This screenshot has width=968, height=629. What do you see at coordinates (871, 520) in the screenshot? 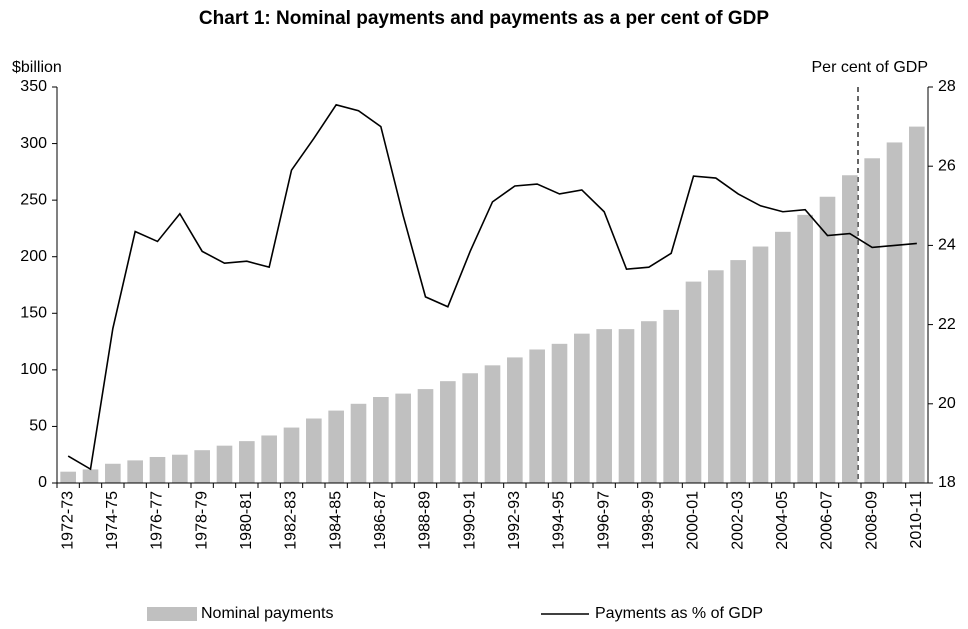
I see `x-tick-label: 2008-09` at bounding box center [871, 520].